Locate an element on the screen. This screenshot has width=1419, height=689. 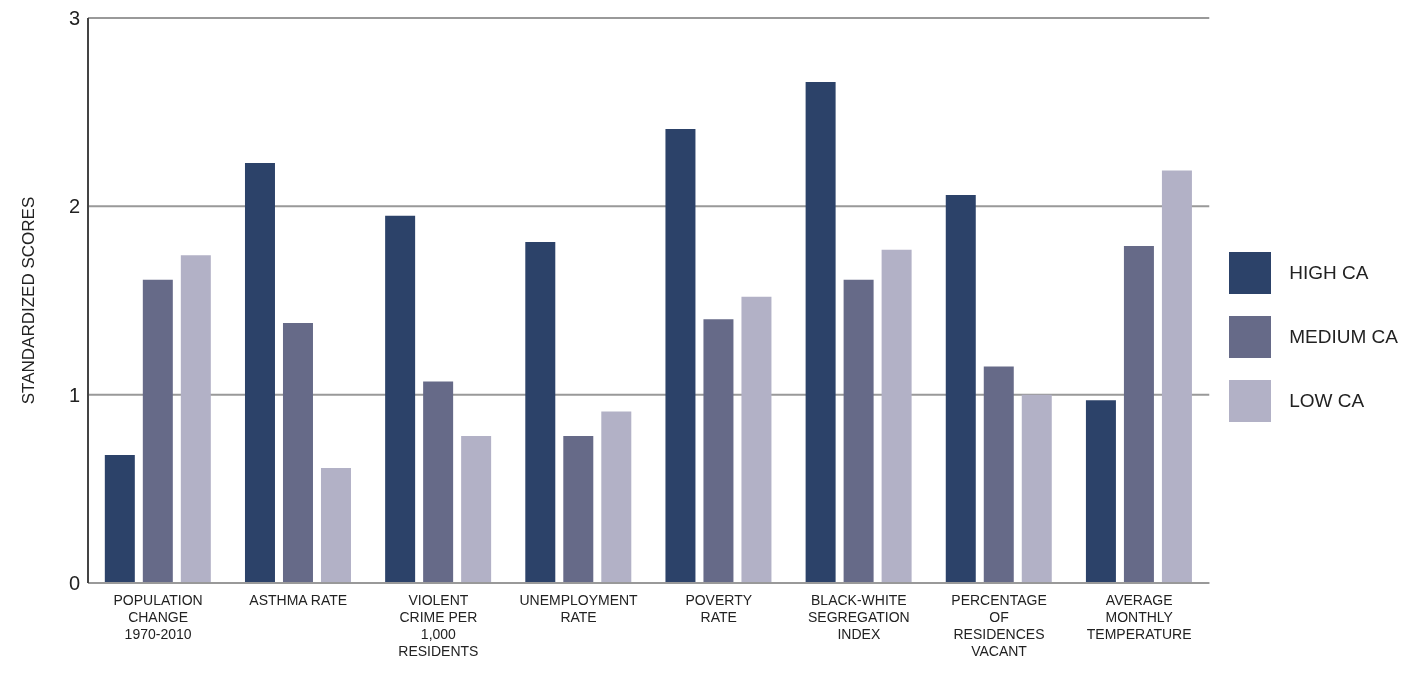
legend-label: HIGH CA is located at coordinates (1329, 273).